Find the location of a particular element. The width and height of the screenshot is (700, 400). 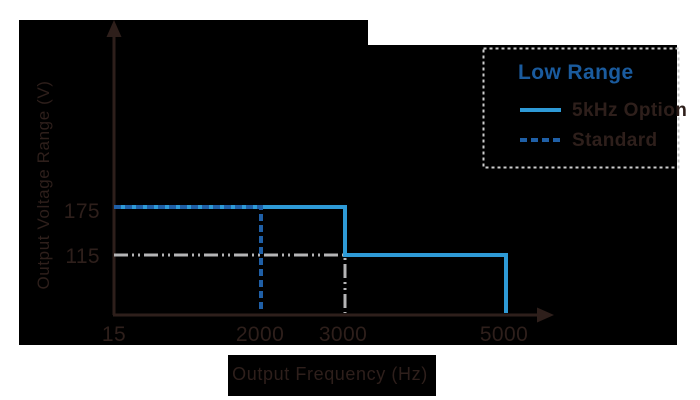

background-tile-xtitle is located at coordinates (332, 375).